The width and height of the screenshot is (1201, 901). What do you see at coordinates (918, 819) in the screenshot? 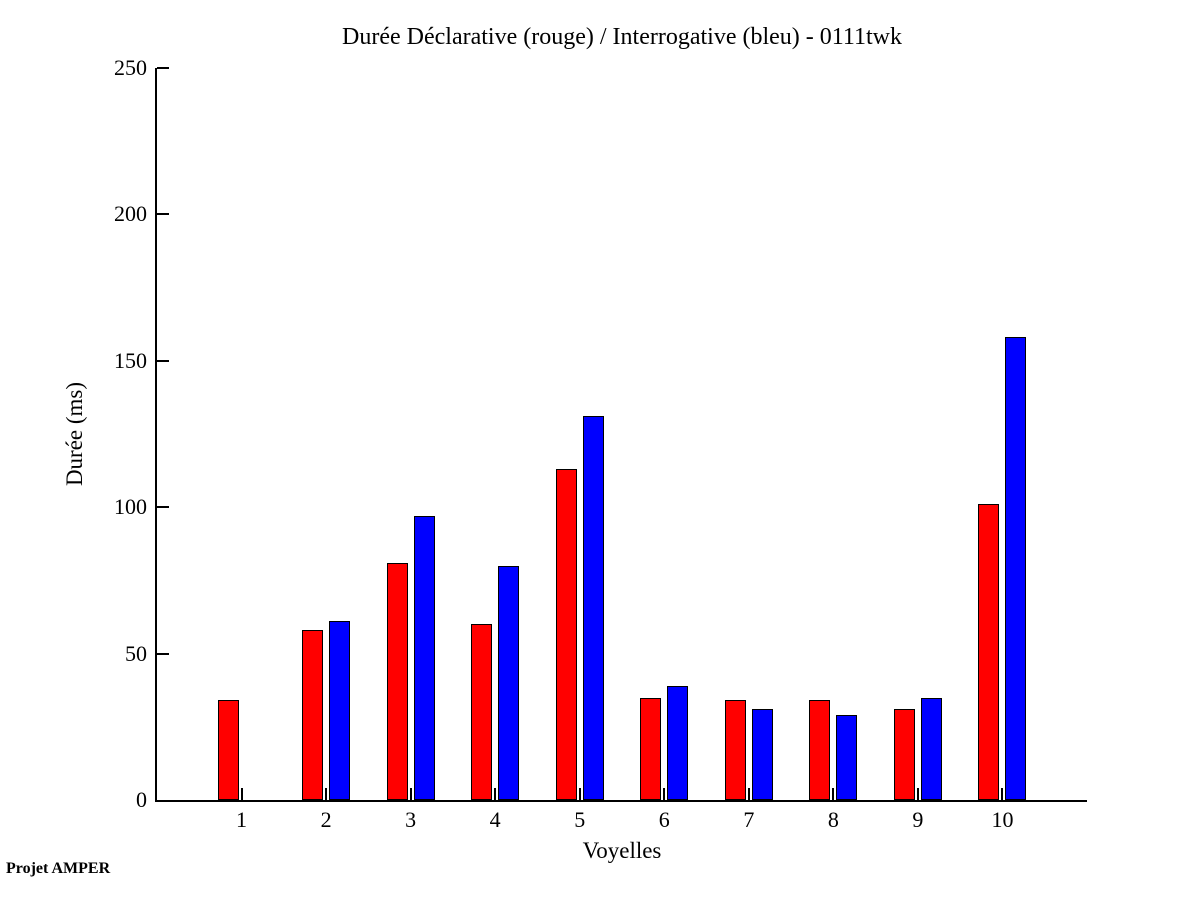
I see `x-tick-label-9: 9` at bounding box center [918, 819].